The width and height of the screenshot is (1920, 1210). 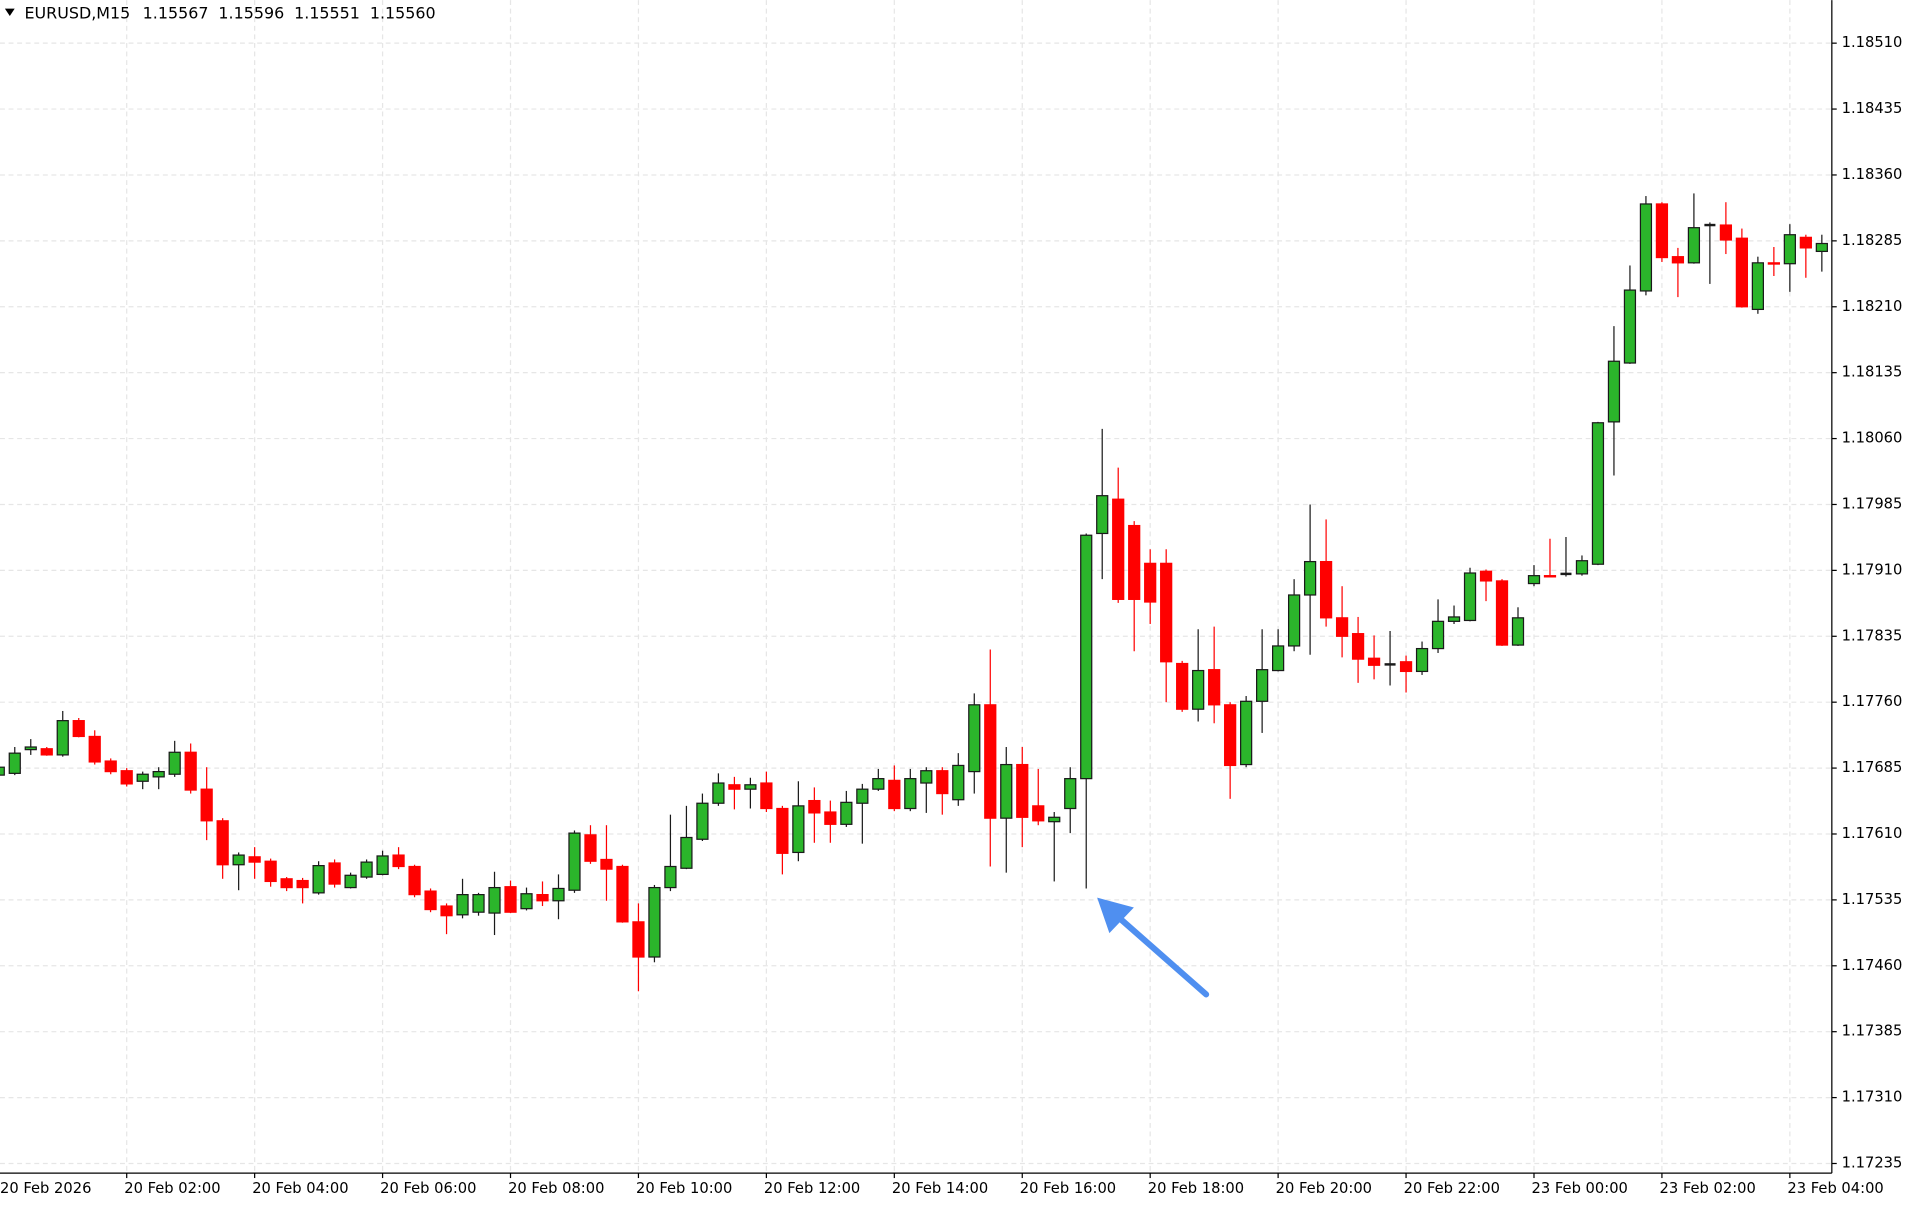 I want to click on x-tick-label: 20 Feb 06:00, so click(x=428, y=1188).